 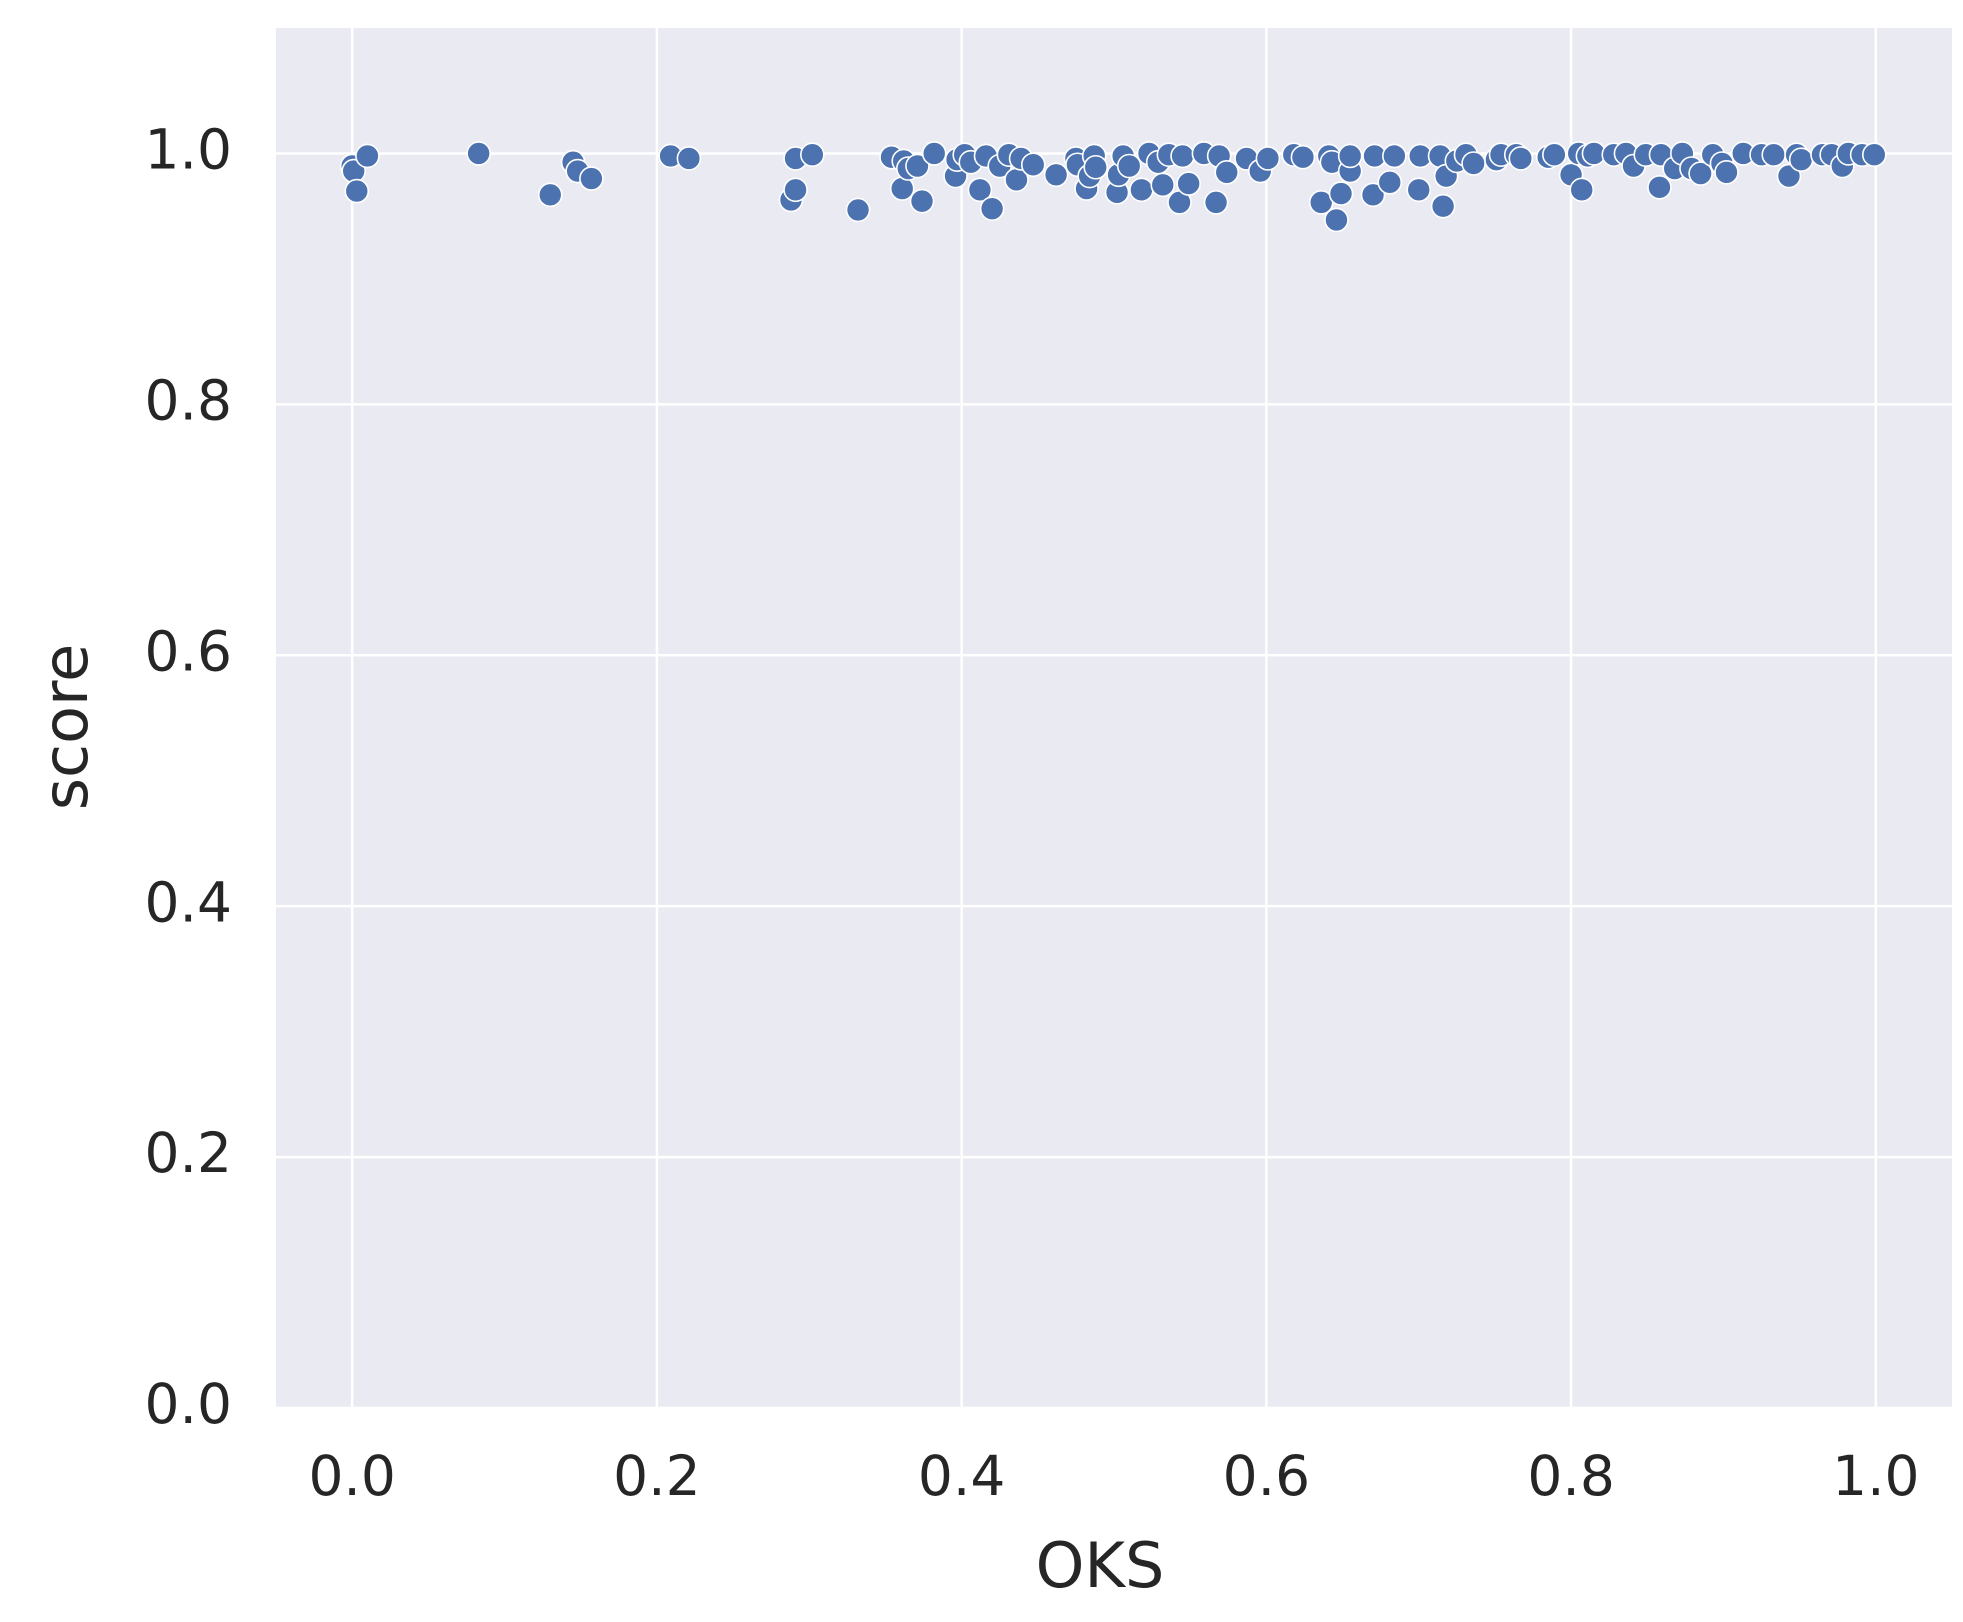 I want to click on points, so click(x=1113, y=187).